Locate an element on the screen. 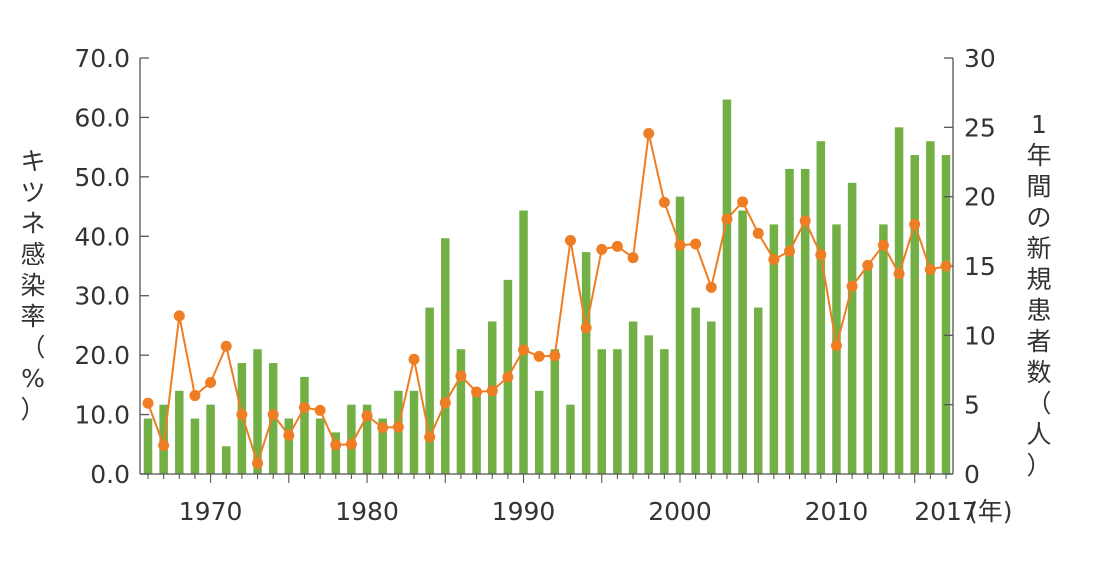  point-1978 is located at coordinates (336, 445).